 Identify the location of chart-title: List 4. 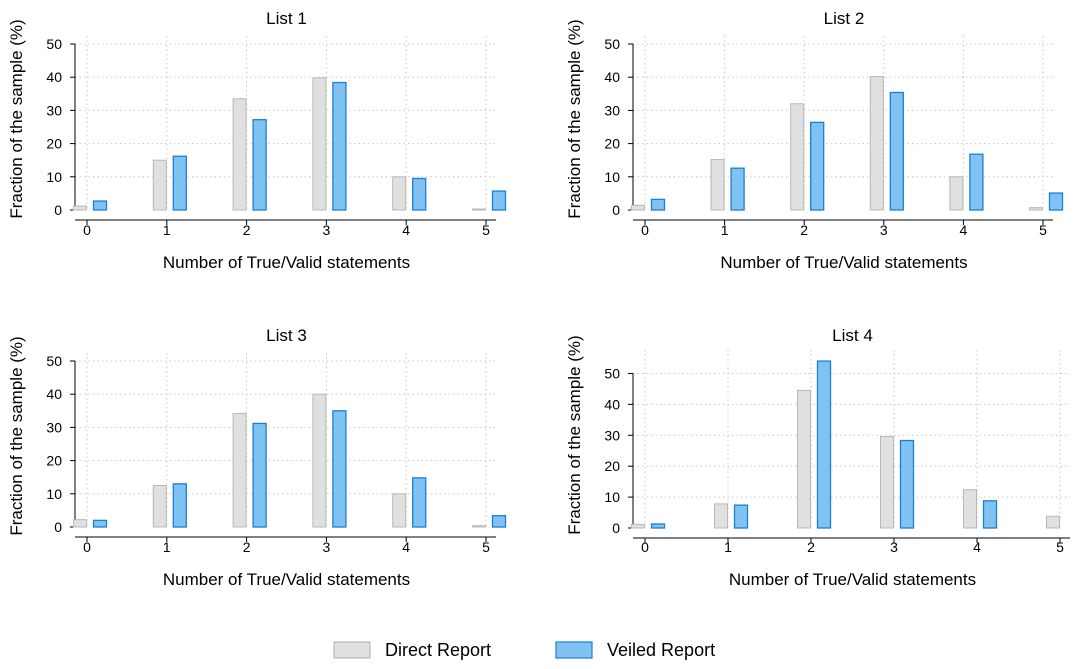
(852, 335).